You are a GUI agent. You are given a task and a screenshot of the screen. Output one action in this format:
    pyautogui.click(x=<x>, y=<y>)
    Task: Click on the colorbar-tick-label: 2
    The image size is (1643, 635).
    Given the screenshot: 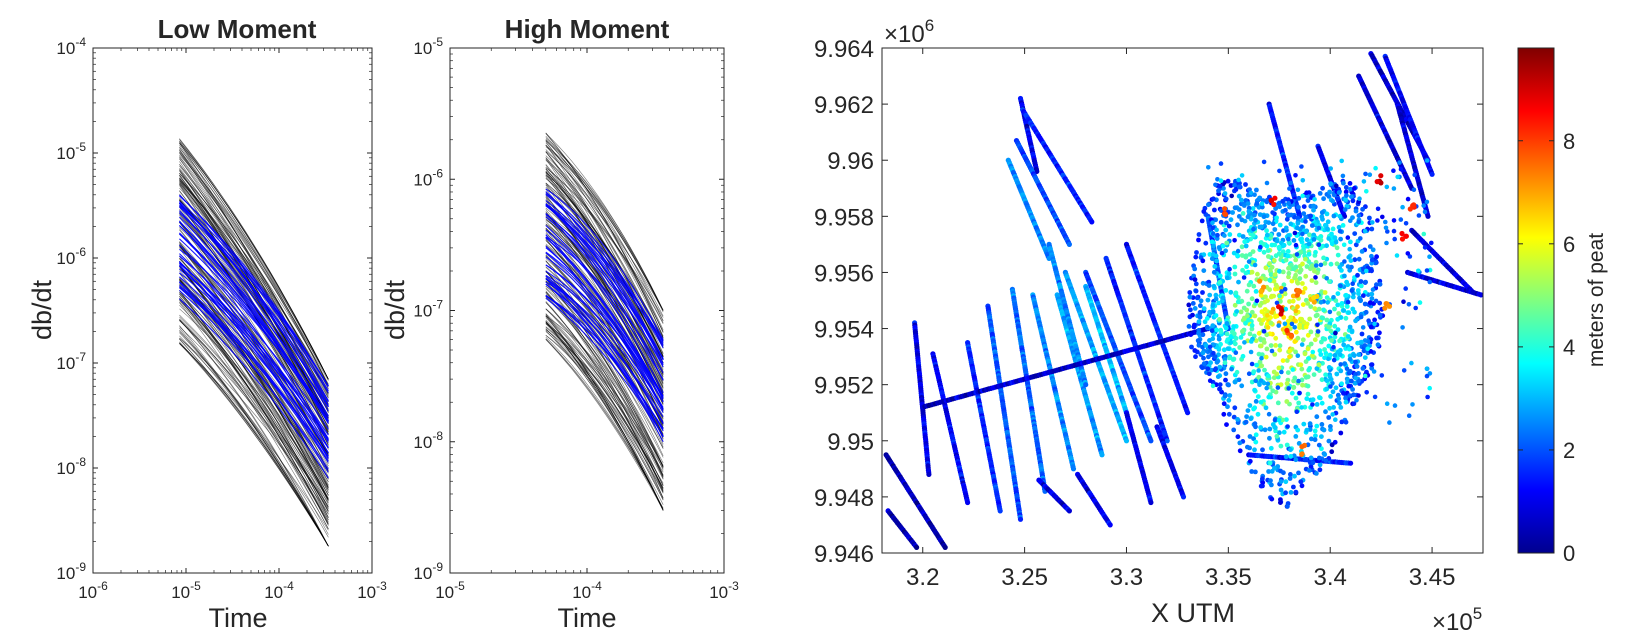 What is the action you would take?
    pyautogui.click(x=1569, y=450)
    